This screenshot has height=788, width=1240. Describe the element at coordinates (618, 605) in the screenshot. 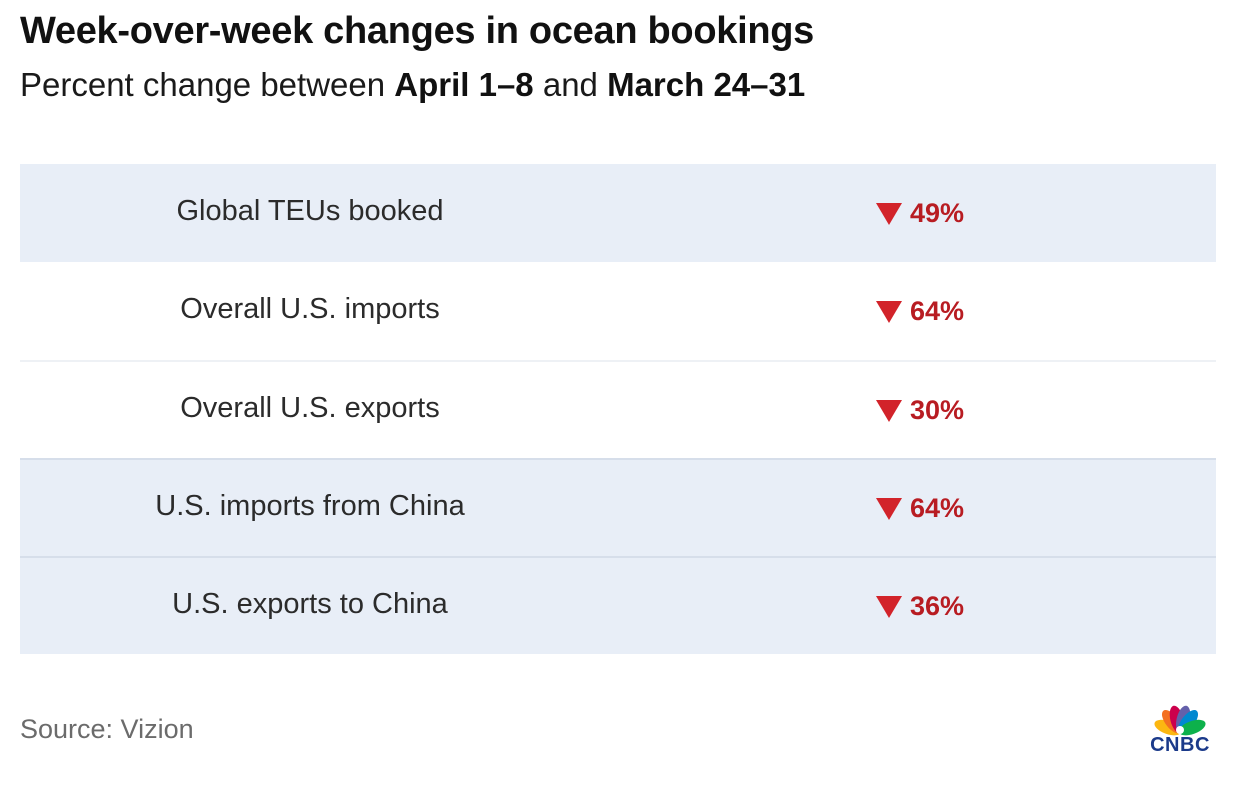

I see `table-row: U.S. exports to China 36%` at that location.